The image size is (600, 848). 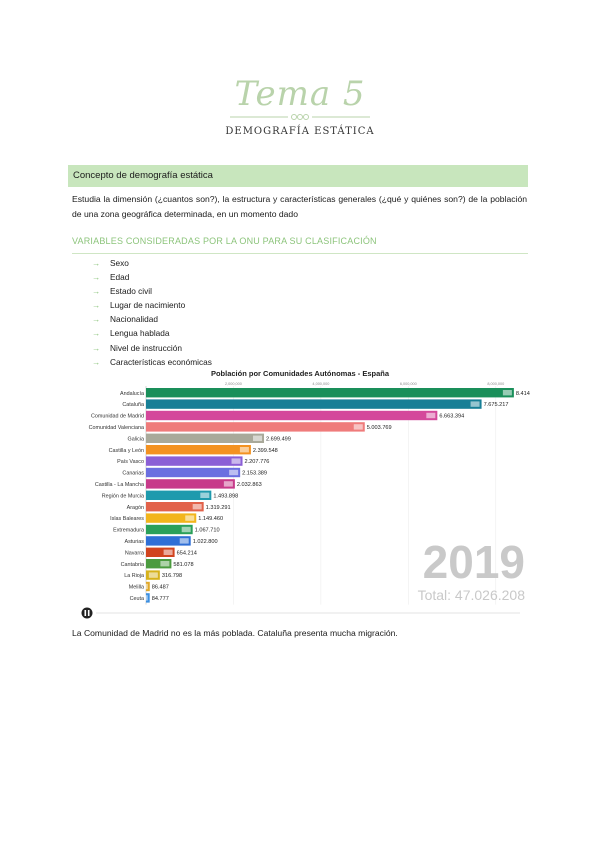 I want to click on category-label: Andalucía, so click(x=132, y=394).